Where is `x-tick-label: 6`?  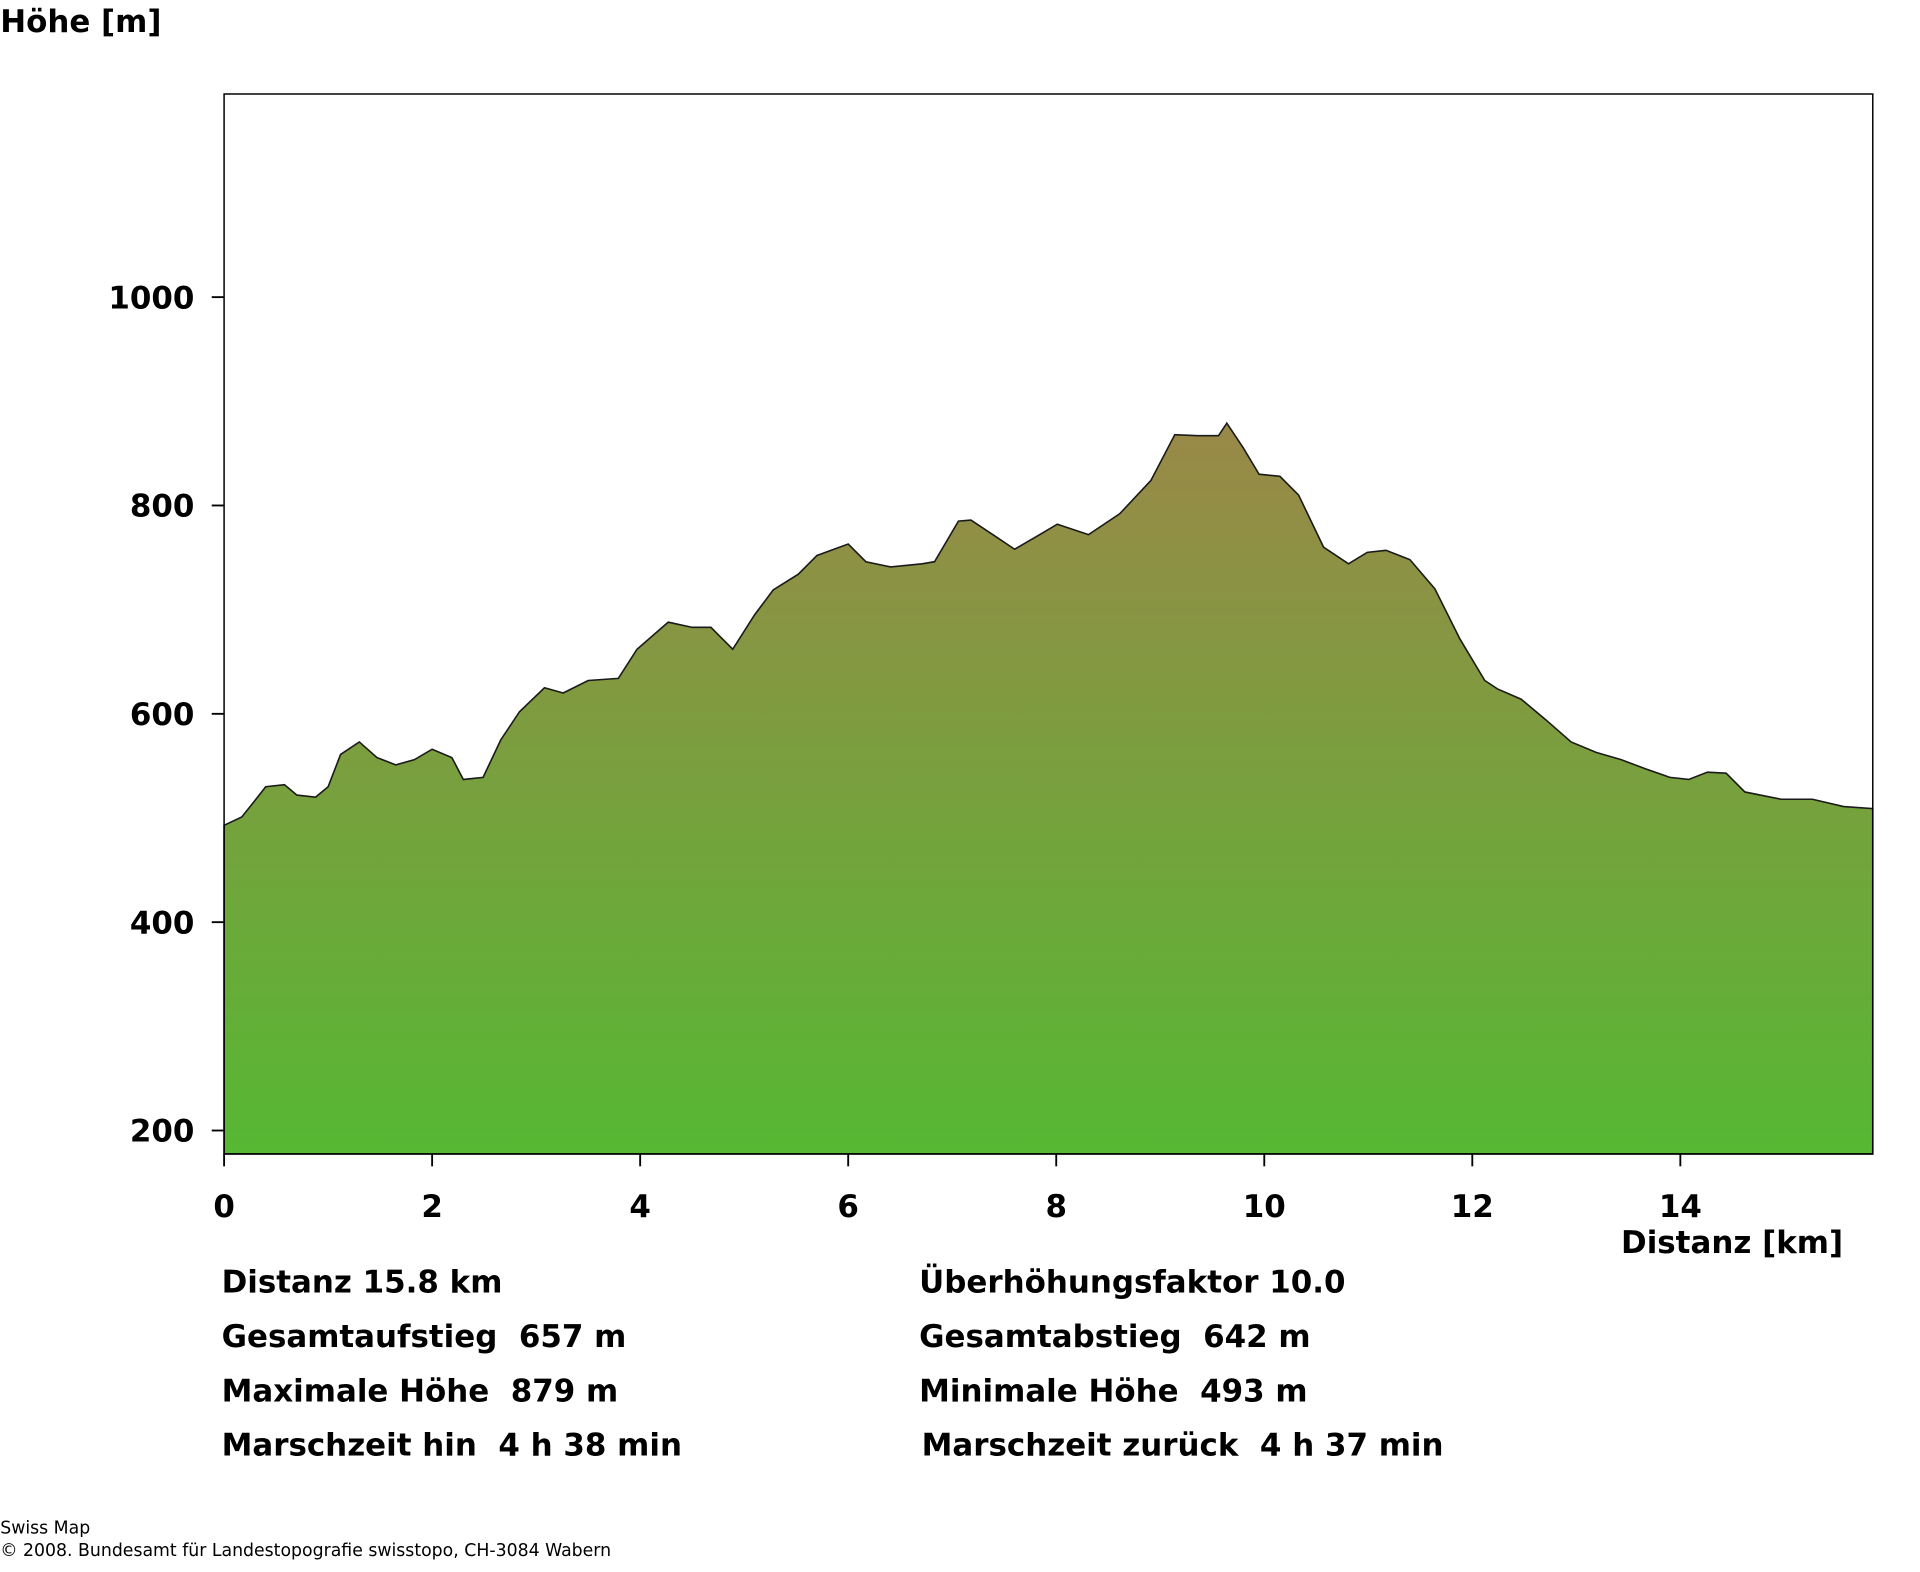 x-tick-label: 6 is located at coordinates (848, 1207).